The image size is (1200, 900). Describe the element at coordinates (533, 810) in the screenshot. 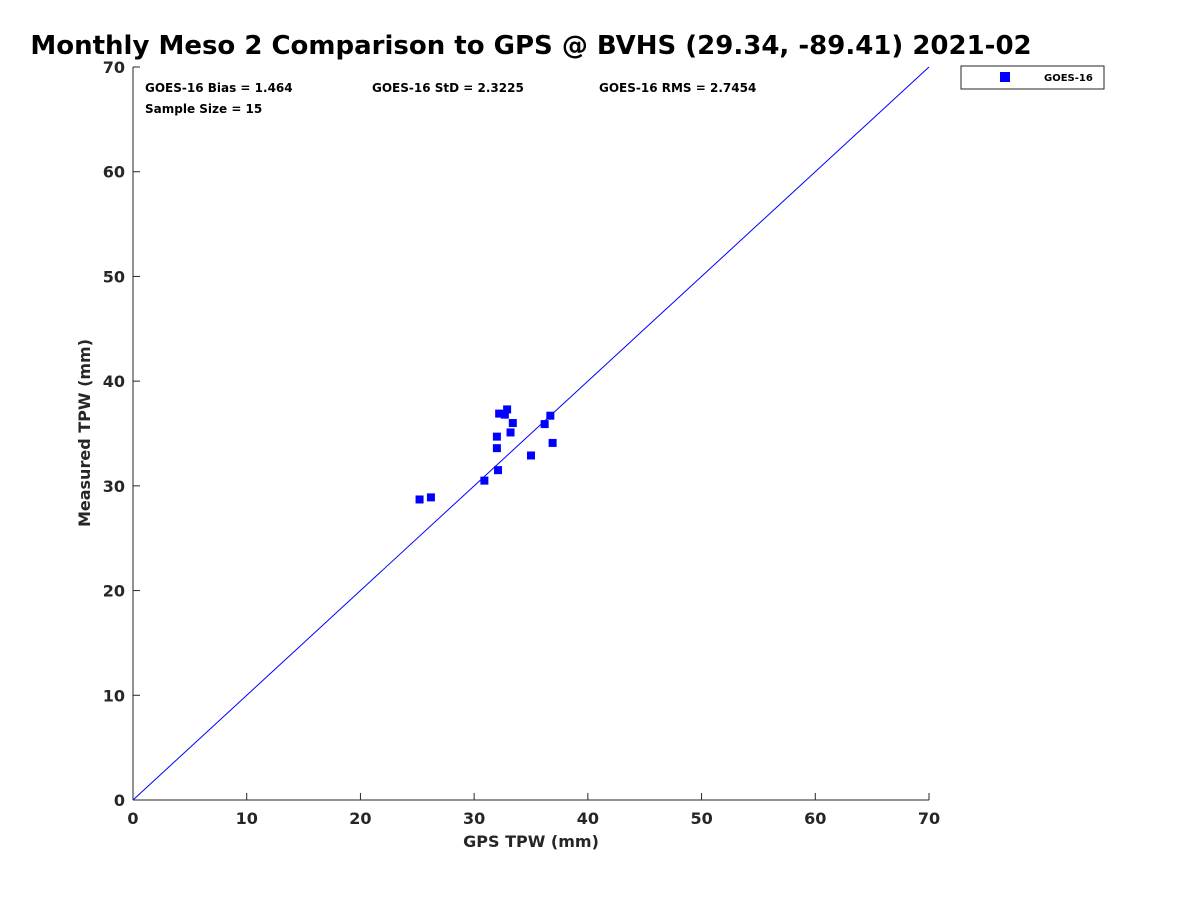

I see `x-axis-ticks: 0 10 20 30 40 50 60 70` at that location.